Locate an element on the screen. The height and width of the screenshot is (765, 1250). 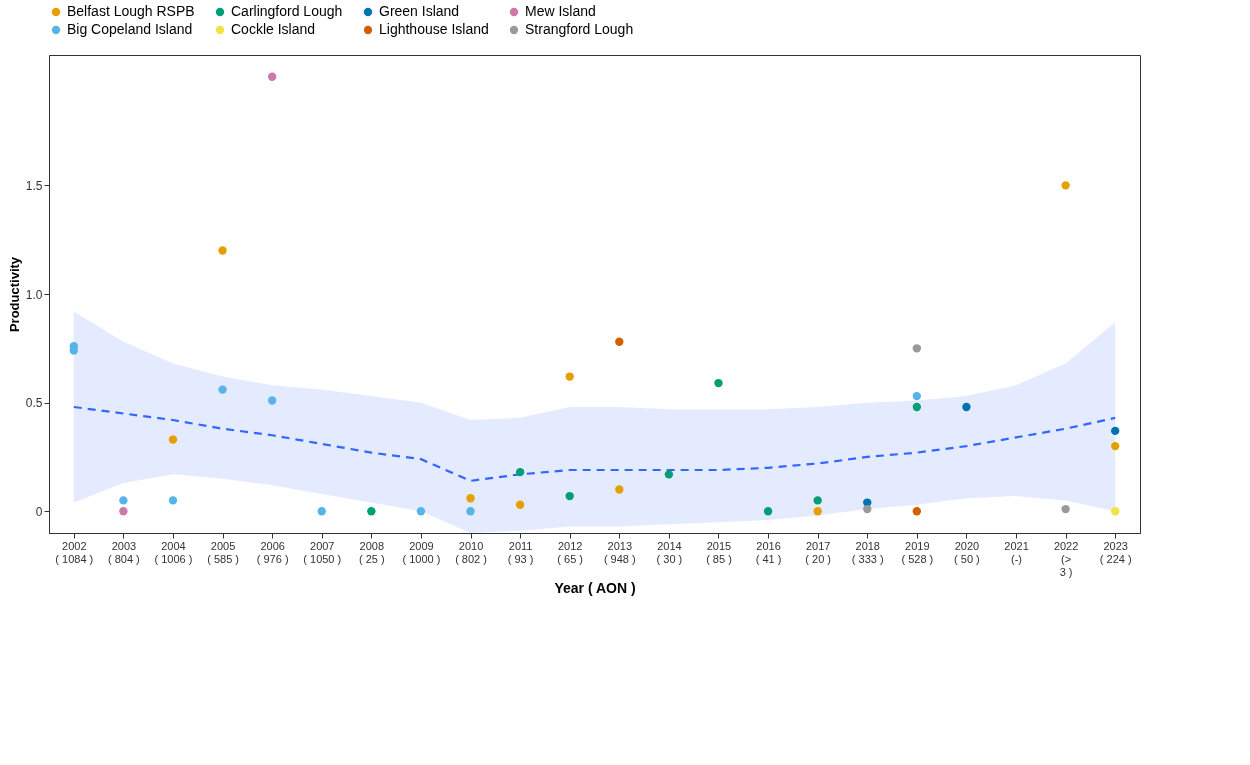
x-tick-label: 2006 ( 976 ) is located at coordinates (272, 552).